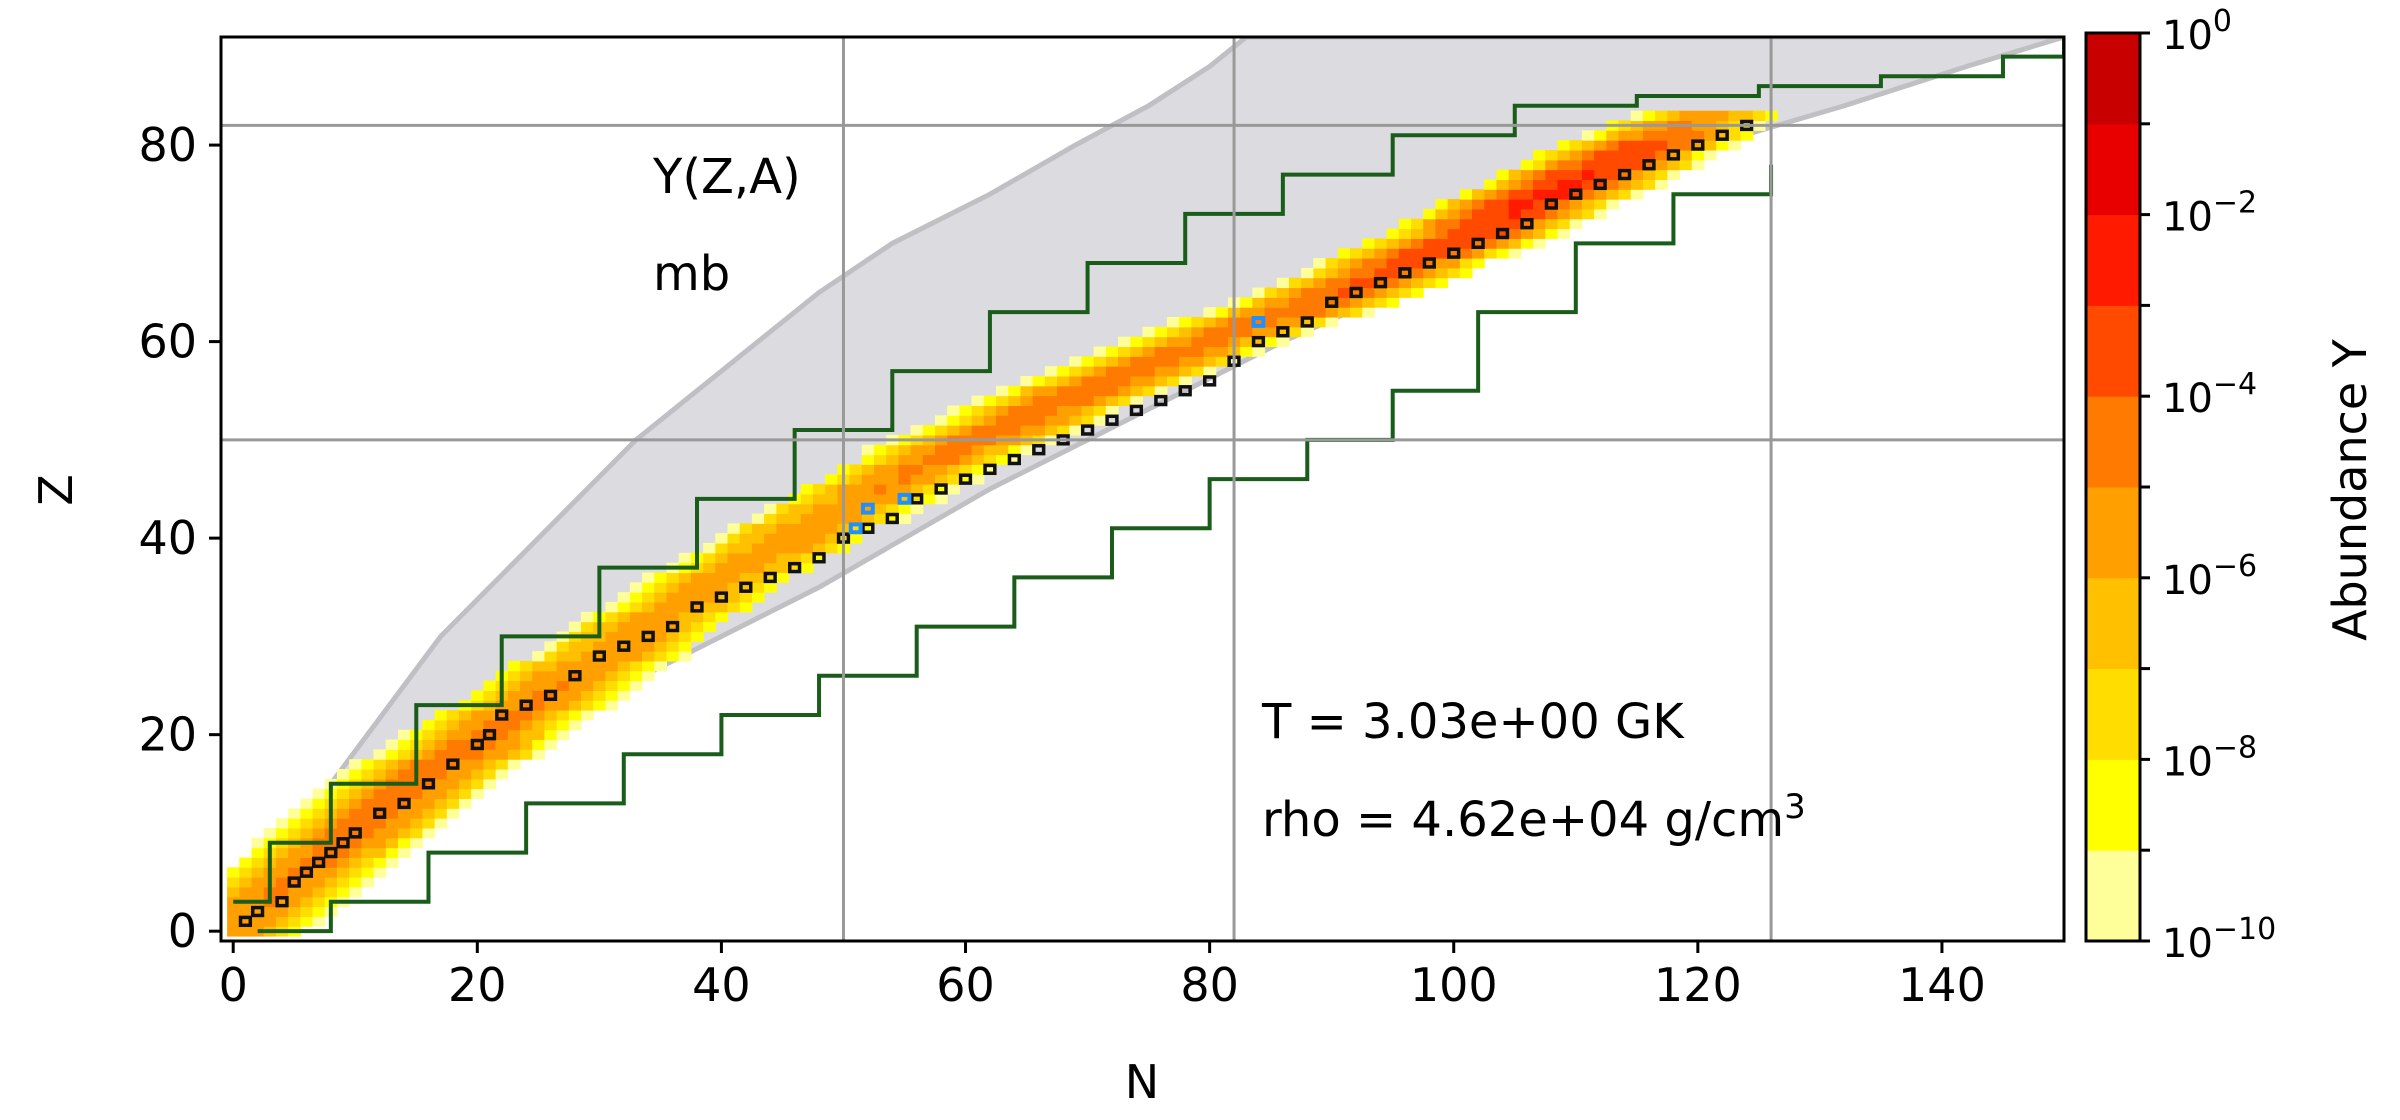  I want to click on colorbar-tick-label: 10−10, so click(2219, 939).